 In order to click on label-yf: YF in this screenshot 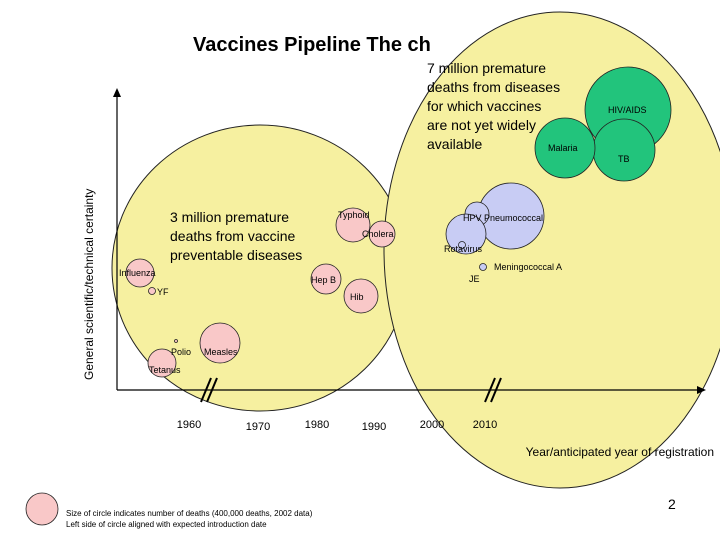, I will do `click(163, 292)`.